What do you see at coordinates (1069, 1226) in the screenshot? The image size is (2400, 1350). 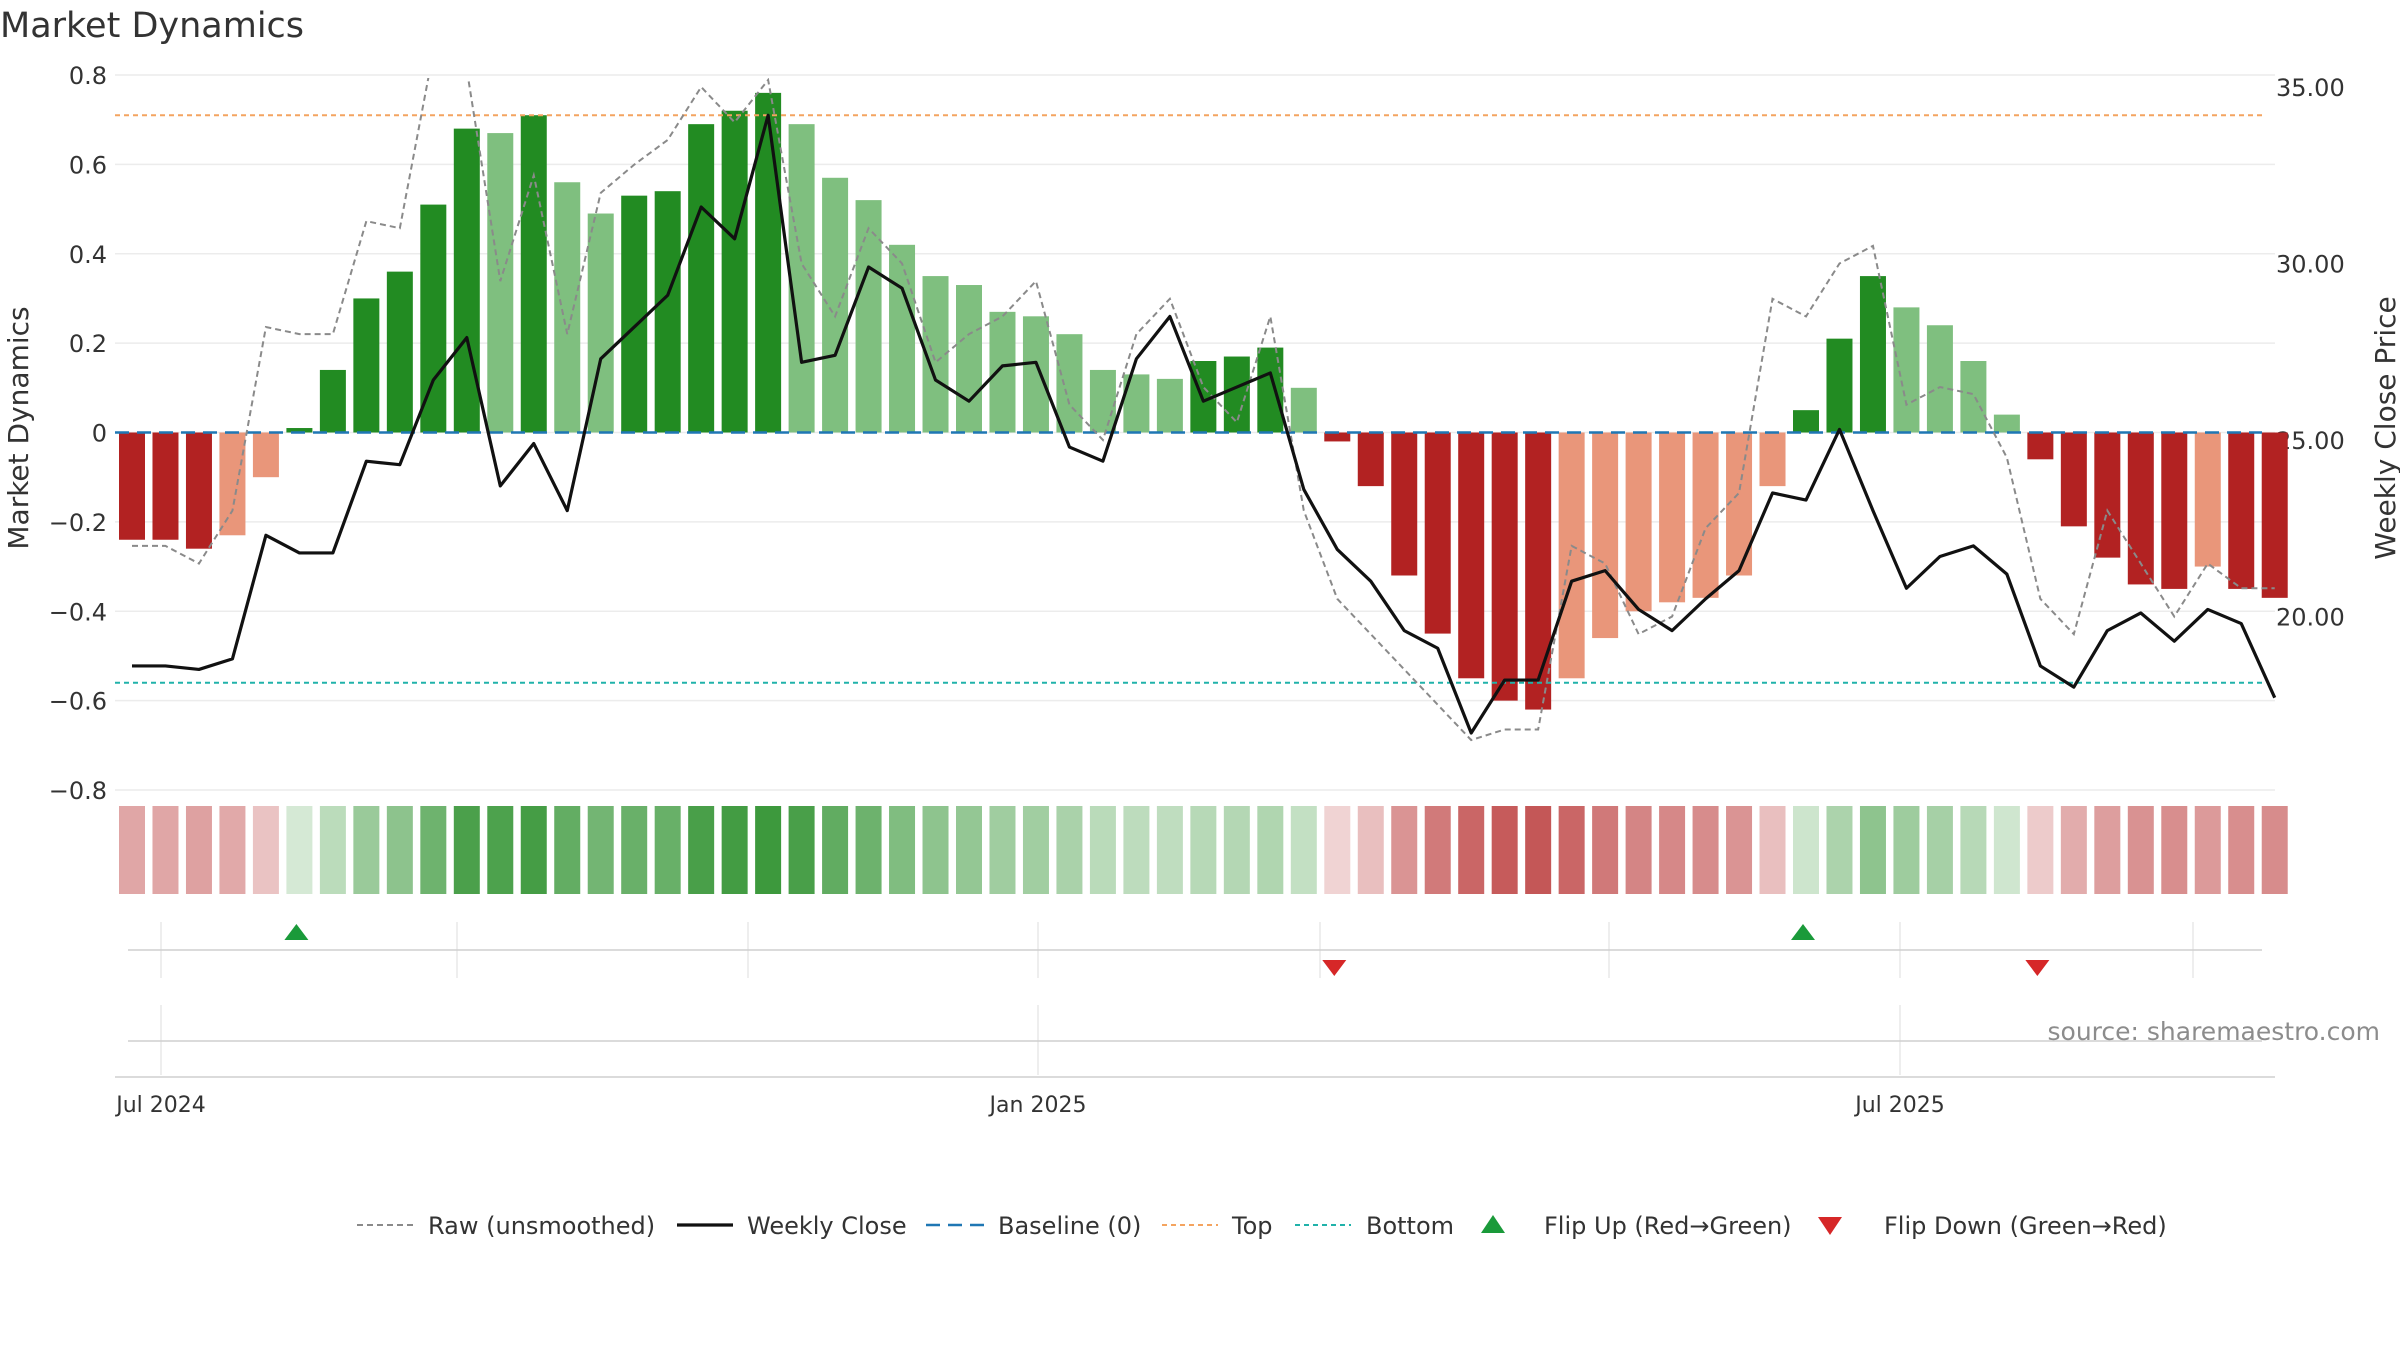 I see `legend-label: Baseline (0)` at bounding box center [1069, 1226].